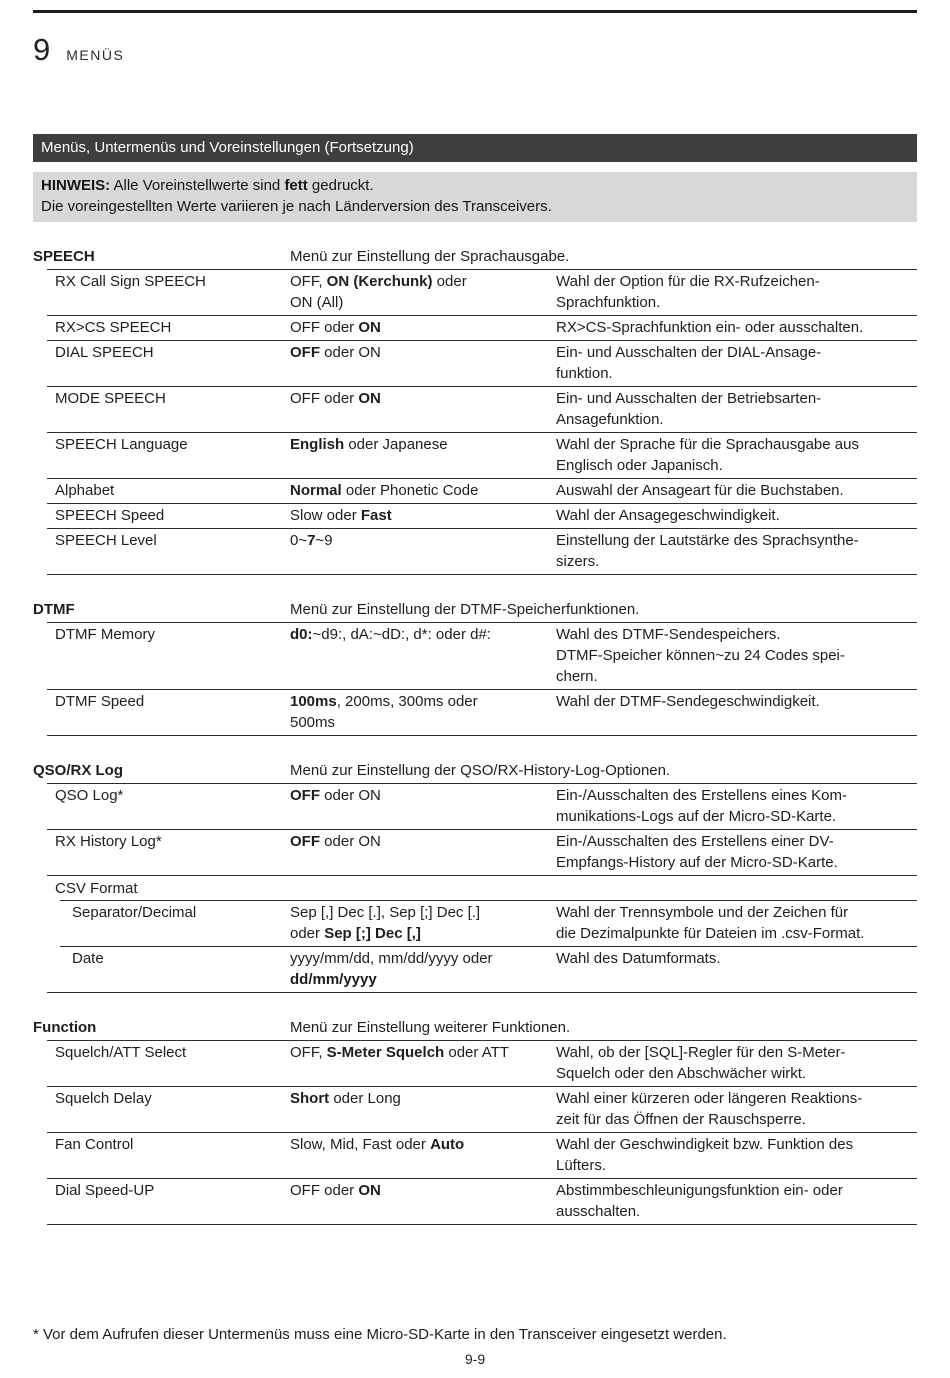 Image resolution: width=950 pixels, height=1378 pixels. What do you see at coordinates (482, 888) in the screenshot?
I see `table-subheader-row: CSV Format` at bounding box center [482, 888].